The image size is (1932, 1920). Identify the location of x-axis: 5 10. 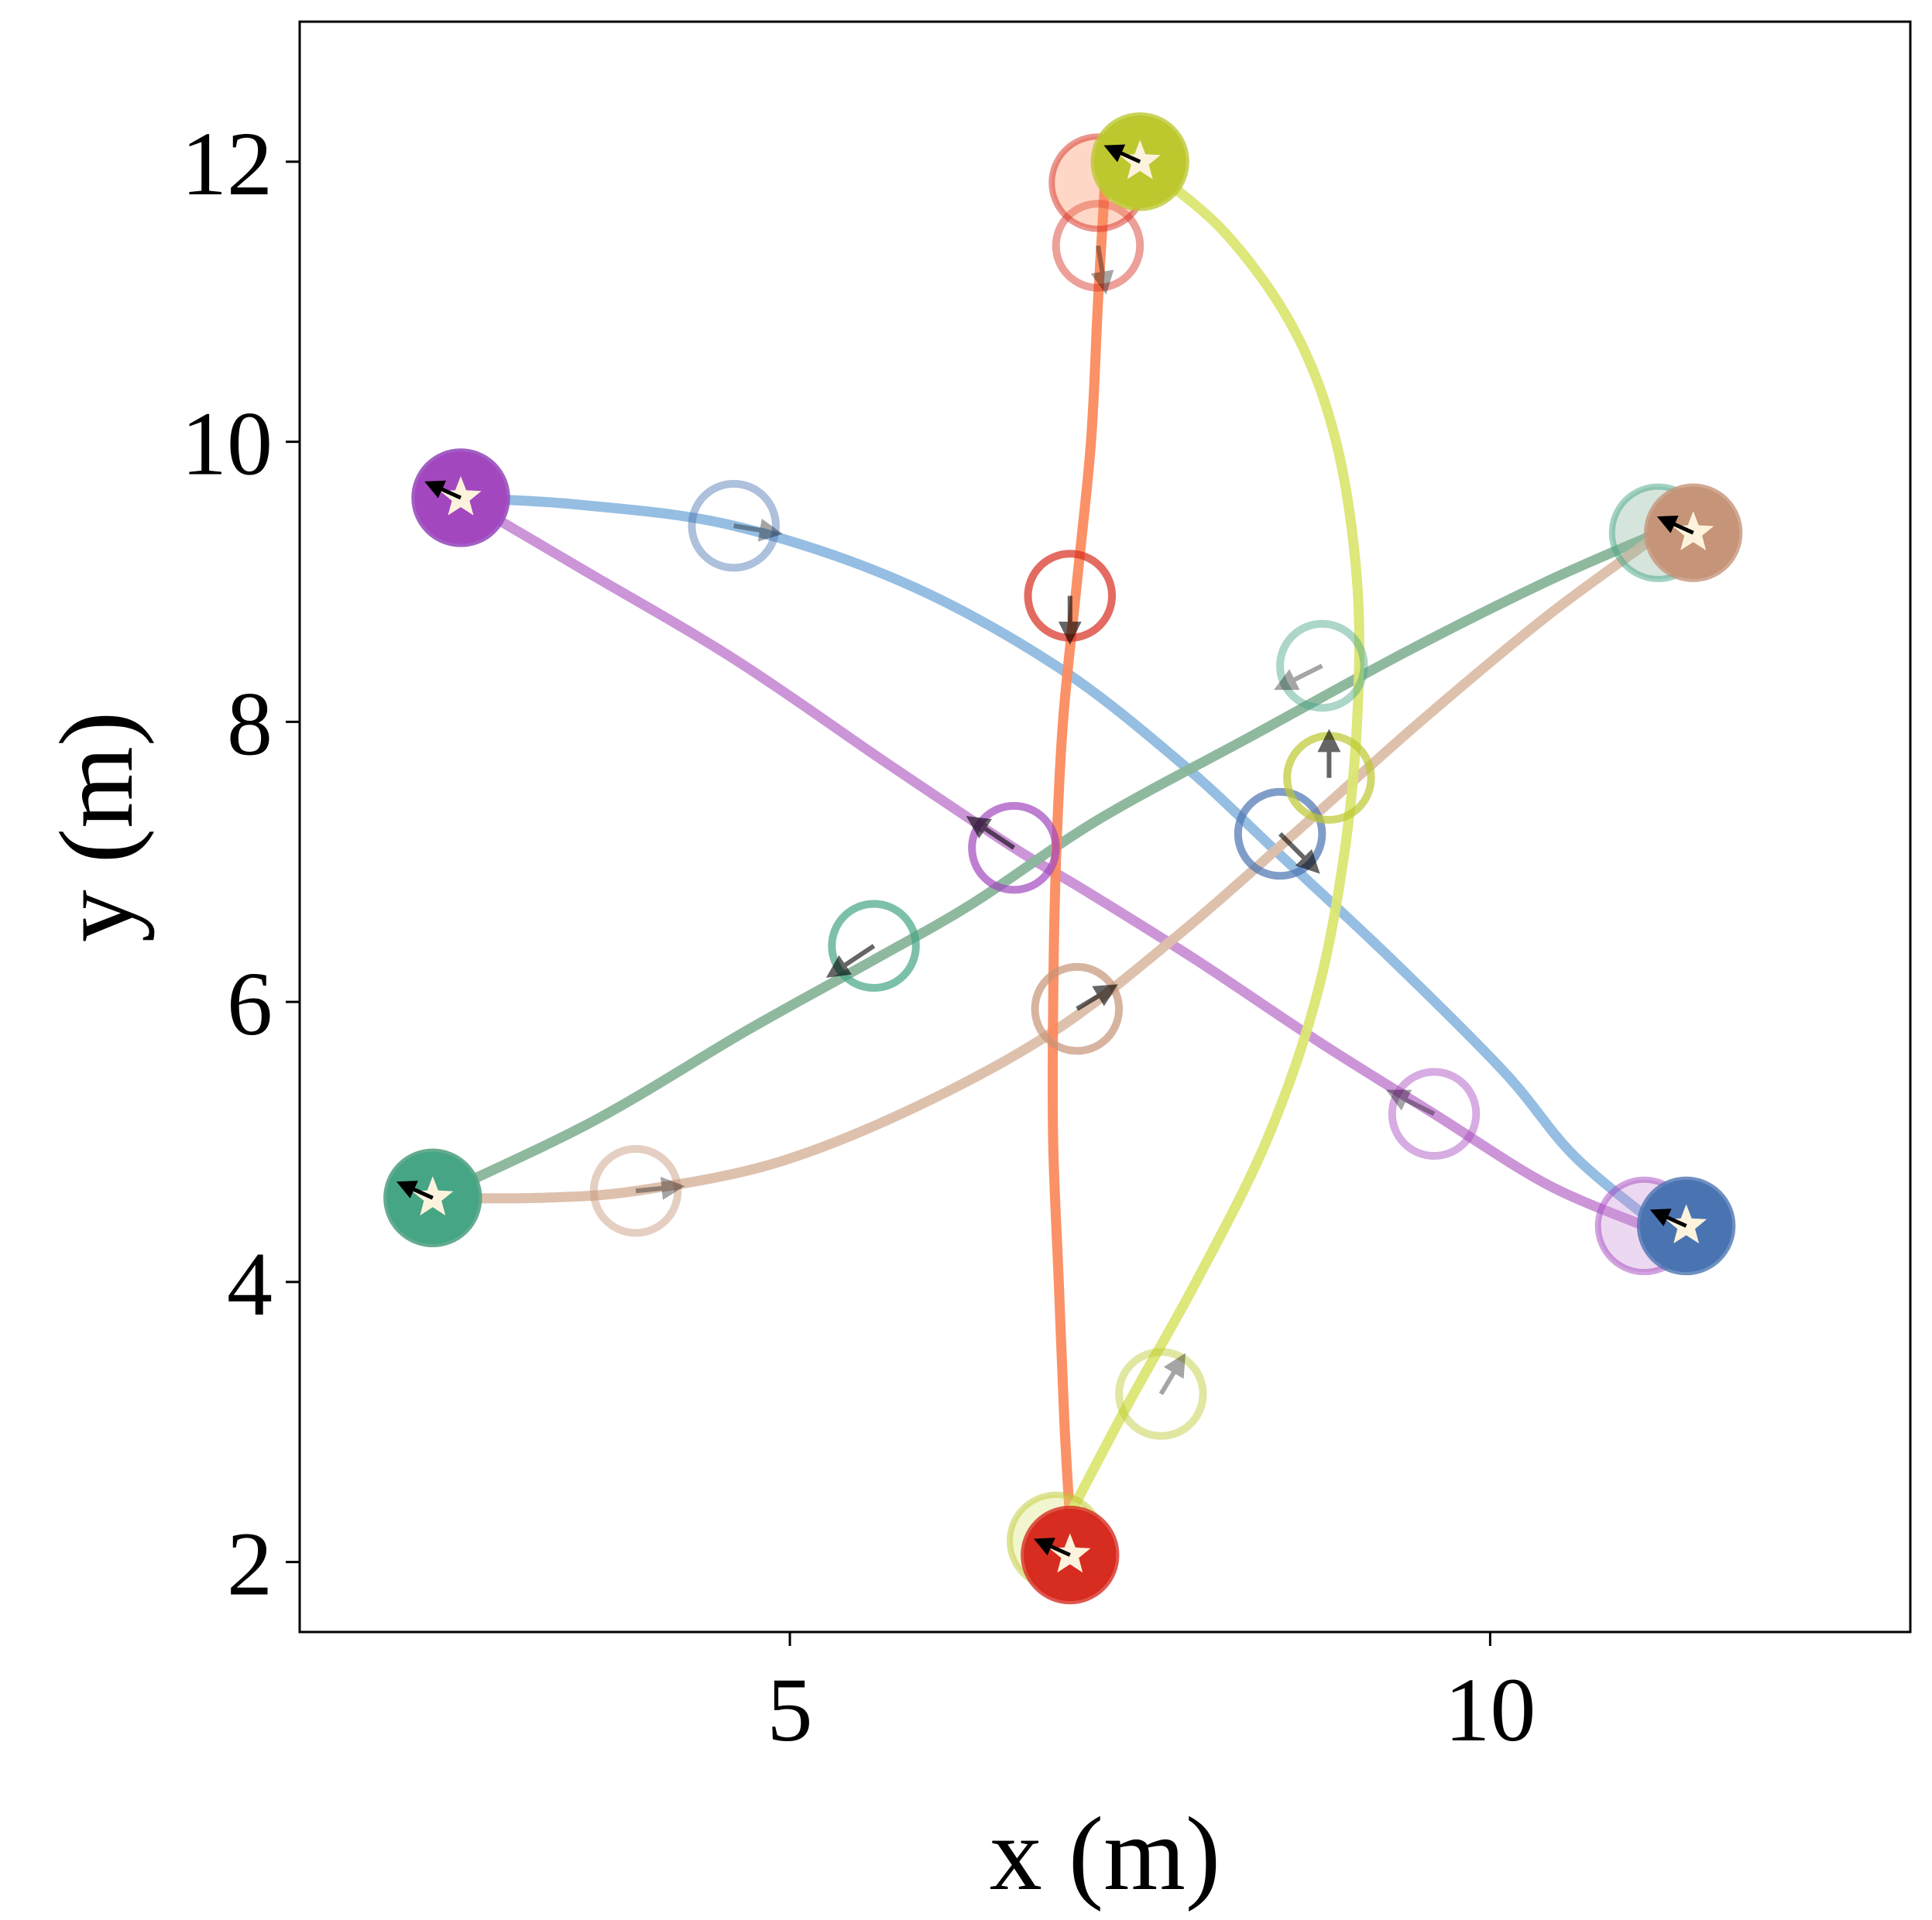
(1151, 1696).